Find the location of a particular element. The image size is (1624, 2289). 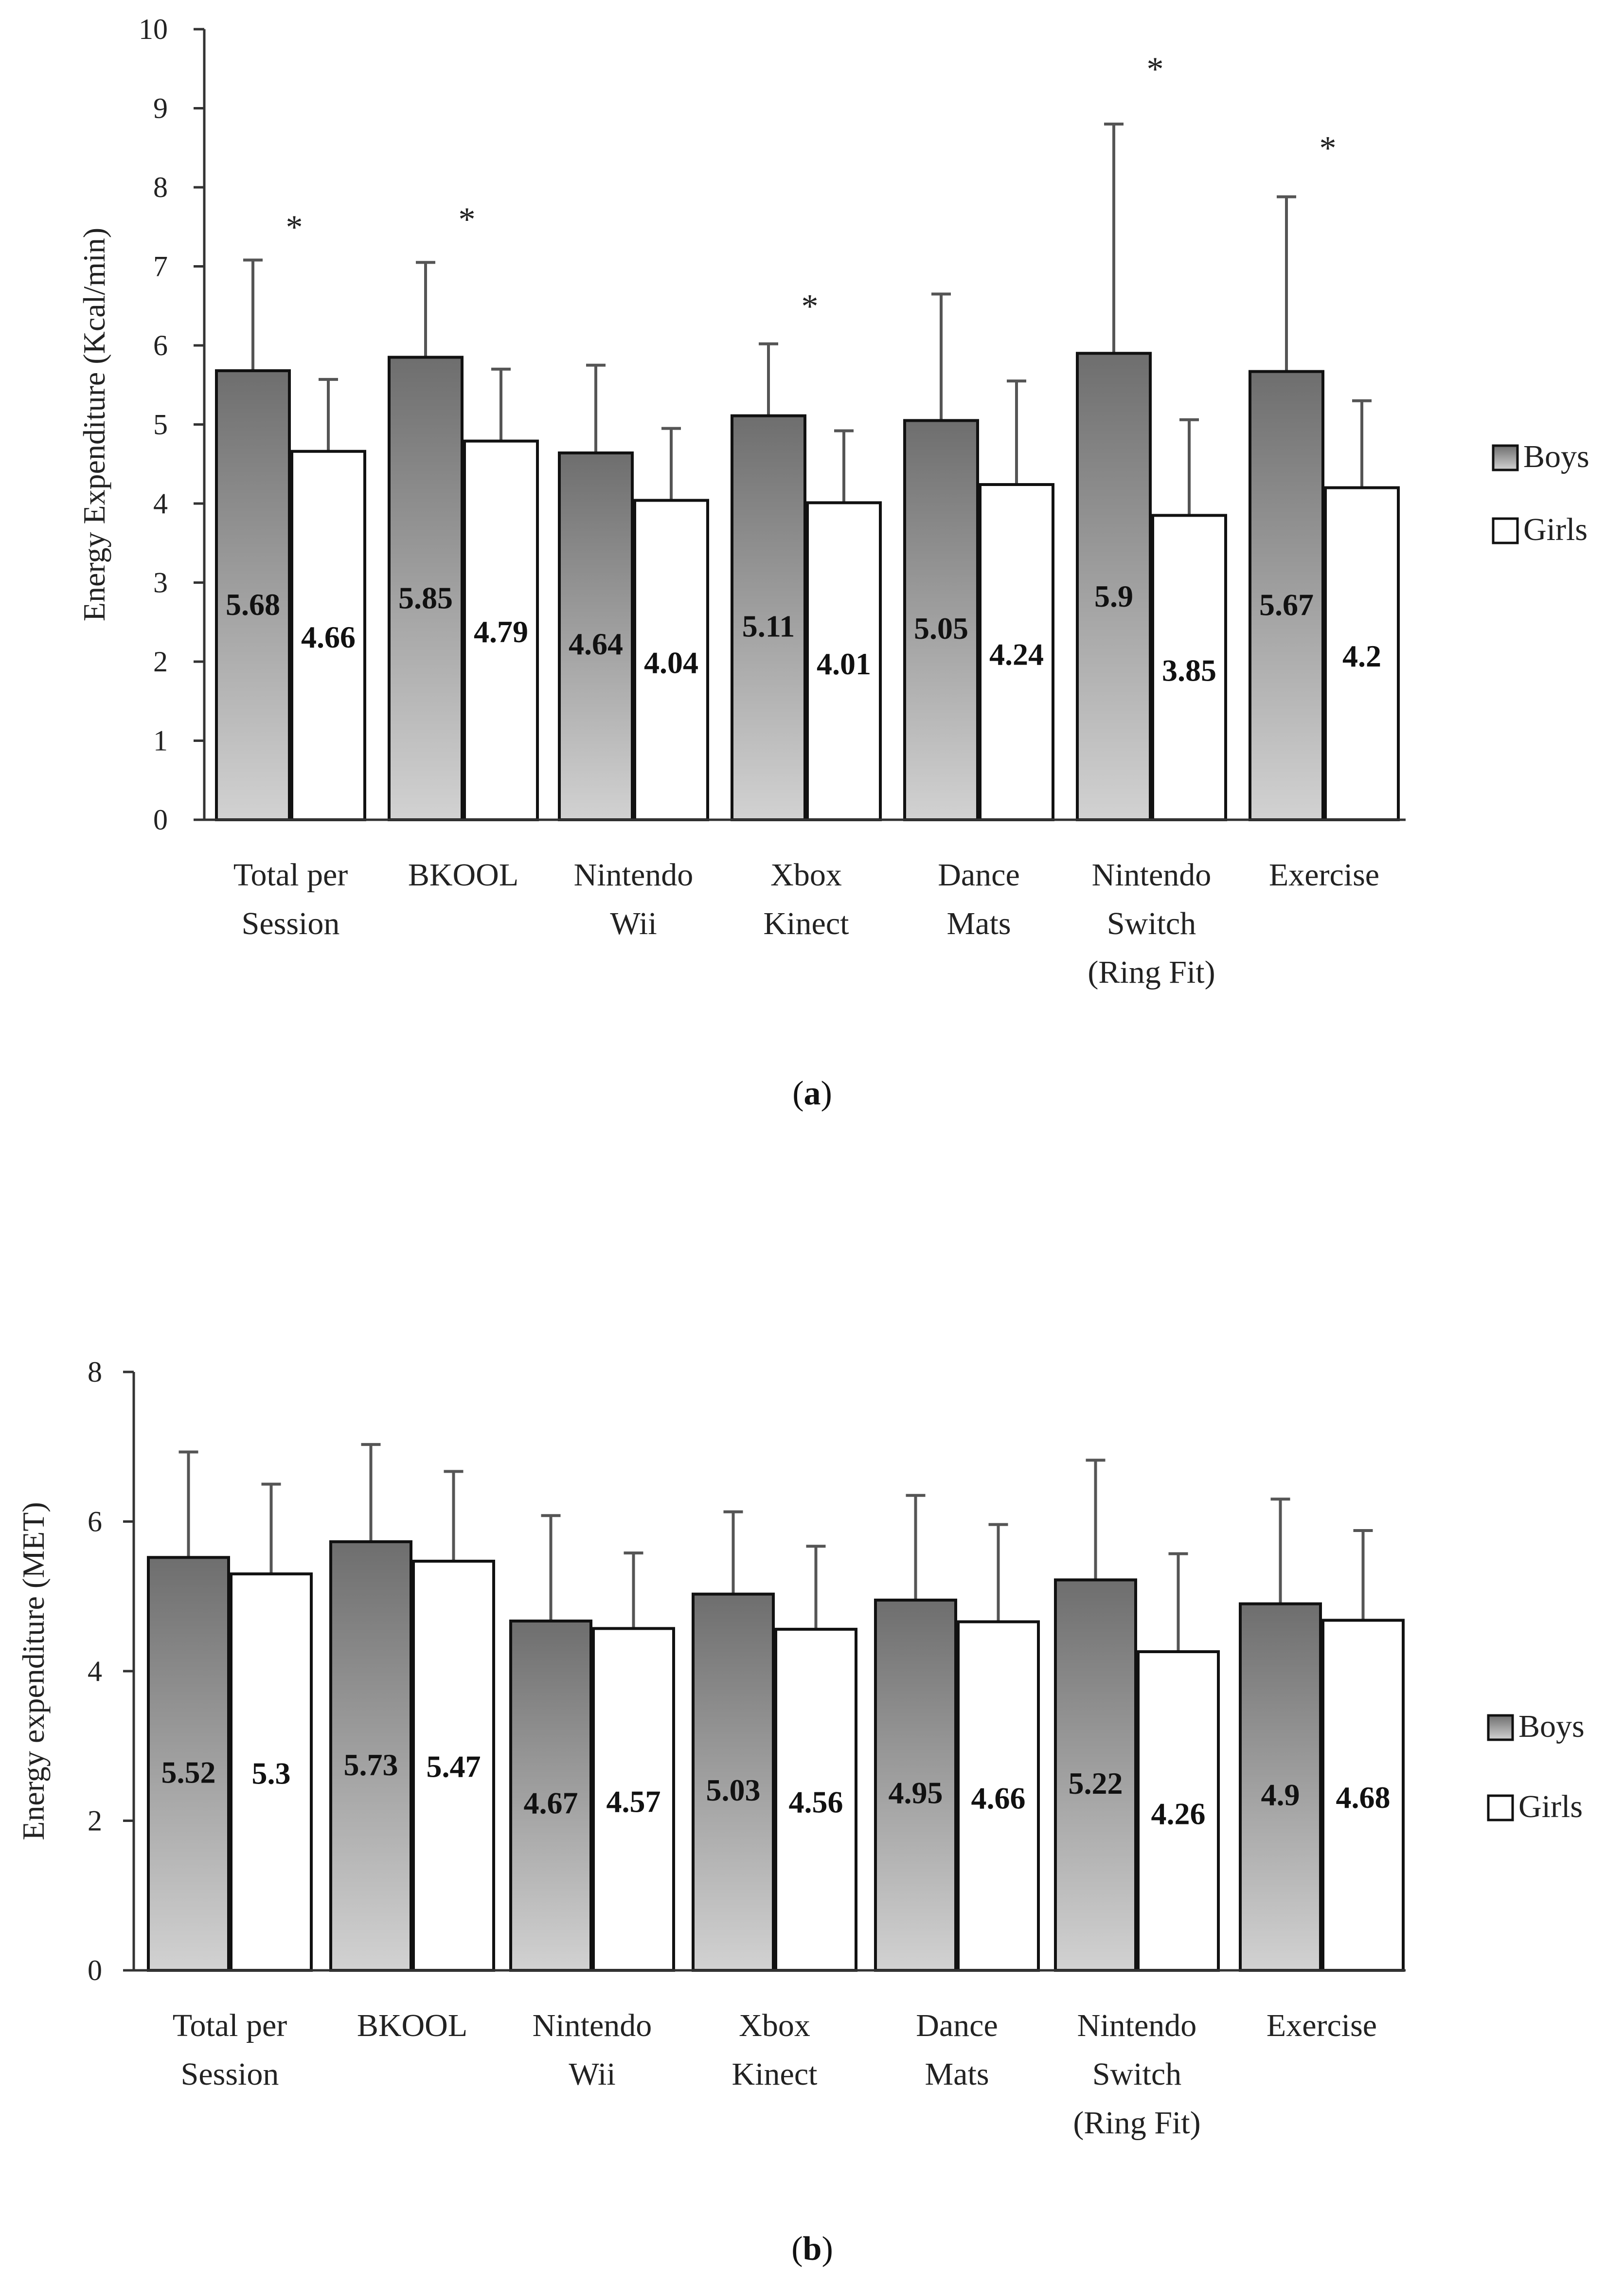

data-label-girls: 4.56 is located at coordinates (816, 1801).